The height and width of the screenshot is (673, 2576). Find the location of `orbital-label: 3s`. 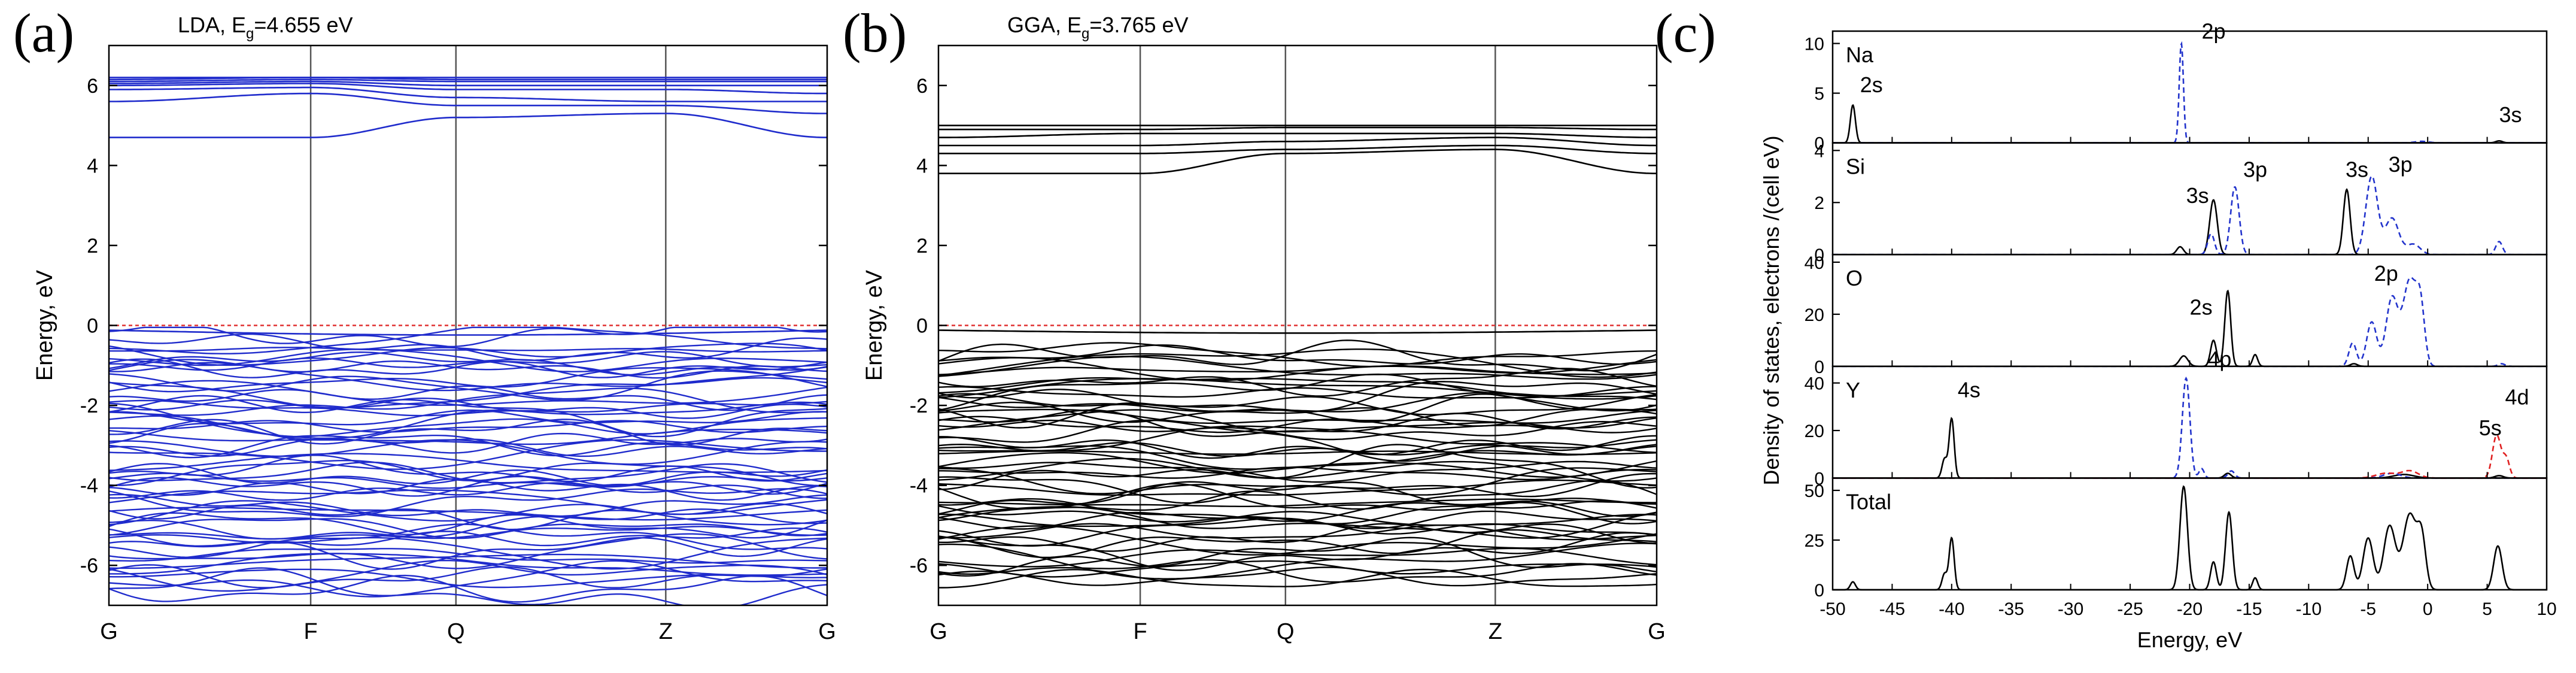

orbital-label: 3s is located at coordinates (2510, 114).